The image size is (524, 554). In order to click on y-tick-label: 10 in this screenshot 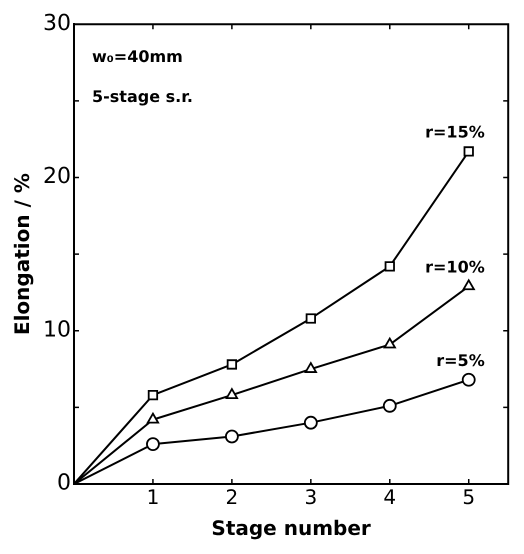, I will do `click(56, 329)`.